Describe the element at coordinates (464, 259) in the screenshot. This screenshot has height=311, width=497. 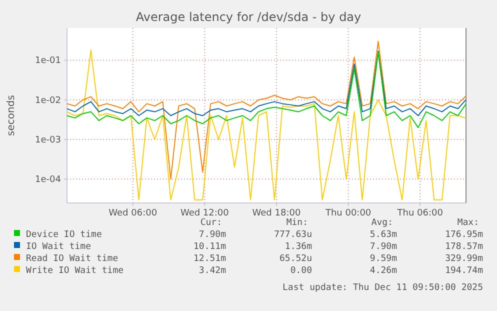
I see `text: 329.99m` at that location.